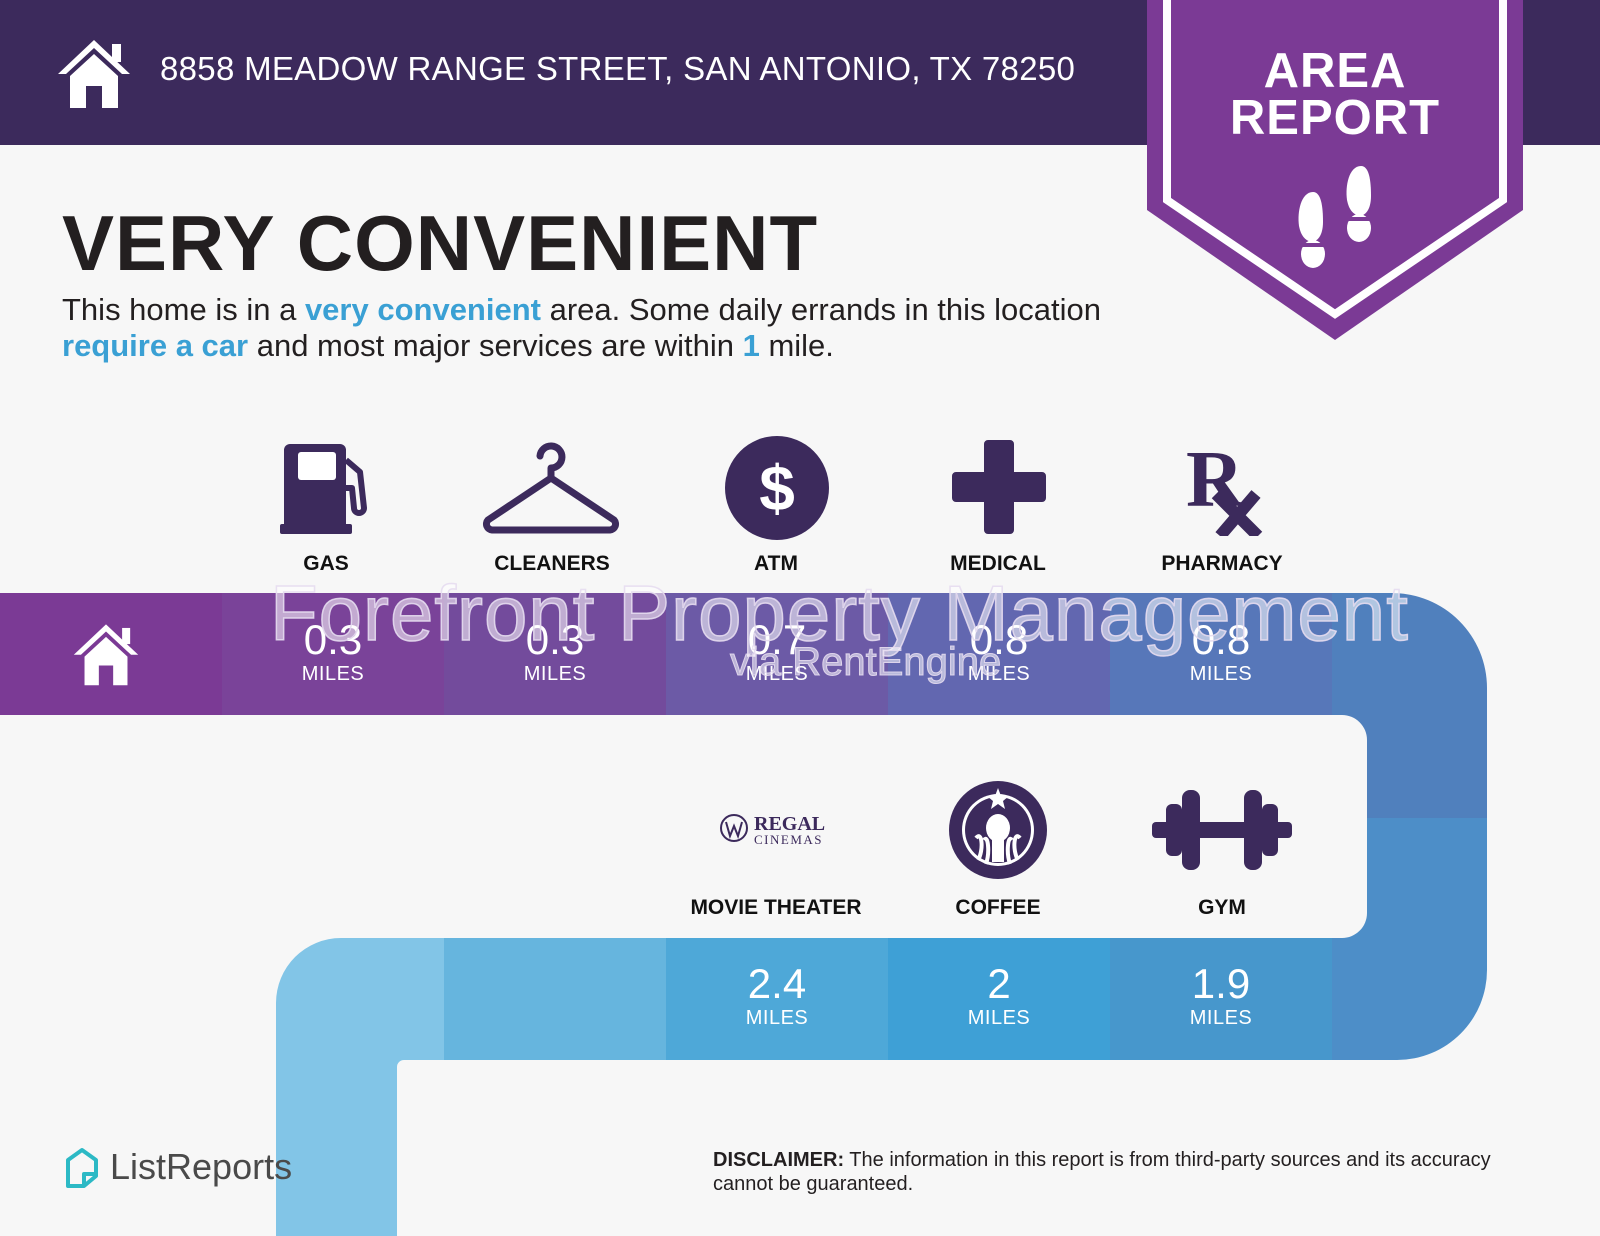 The height and width of the screenshot is (1236, 1600). I want to click on banner-title: AREA REPORT, so click(1335, 94).